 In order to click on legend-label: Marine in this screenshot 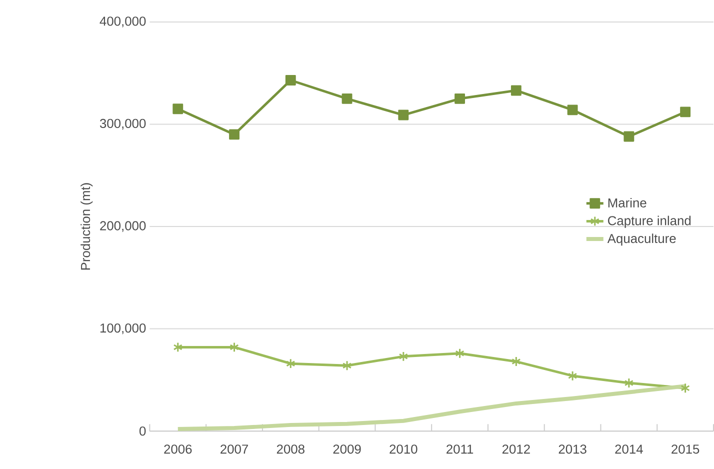, I will do `click(627, 203)`.